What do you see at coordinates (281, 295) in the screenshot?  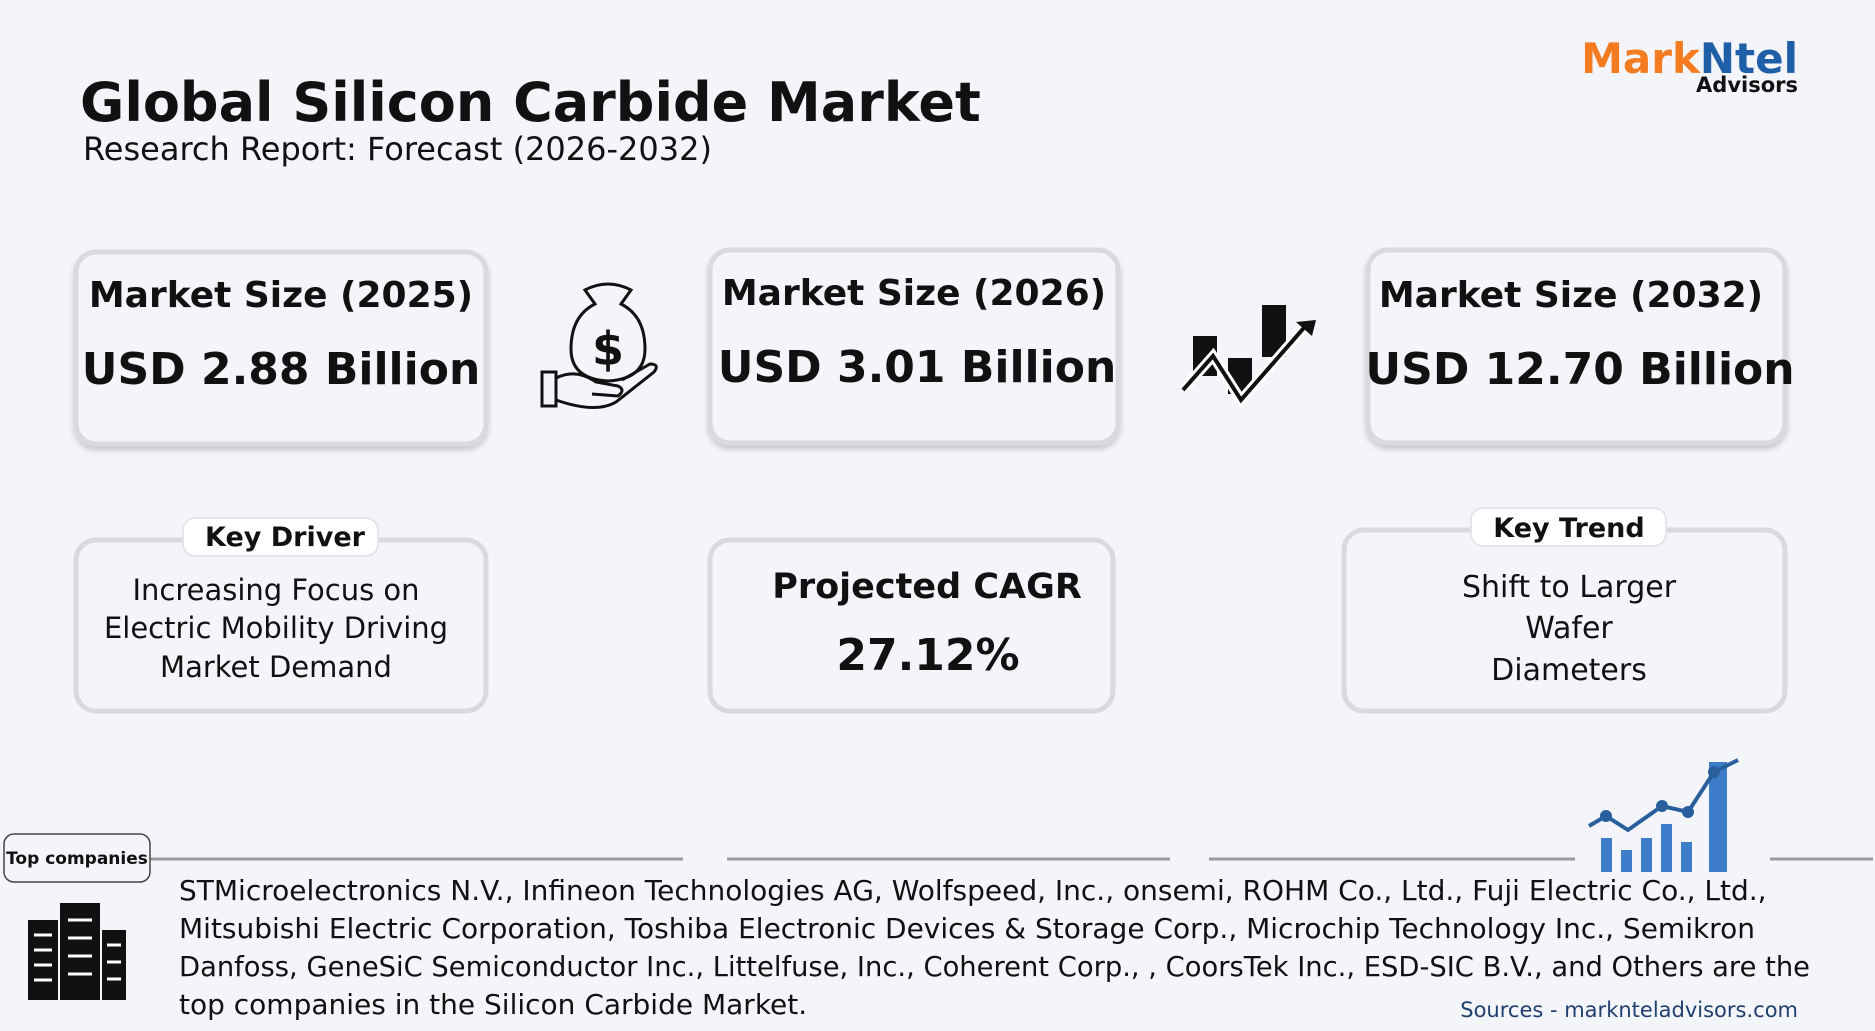 I see `card-label: Market Size (2025)` at bounding box center [281, 295].